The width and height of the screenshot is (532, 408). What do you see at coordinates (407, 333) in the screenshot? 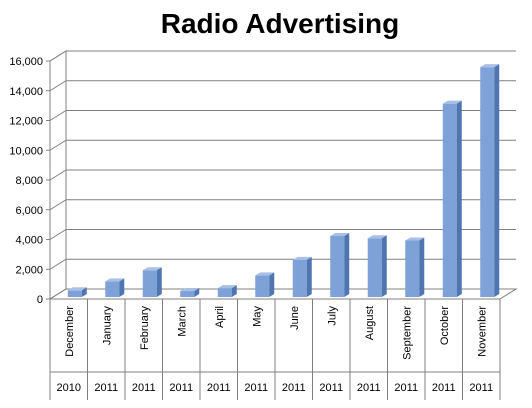
I see `x-tick-label: September` at bounding box center [407, 333].